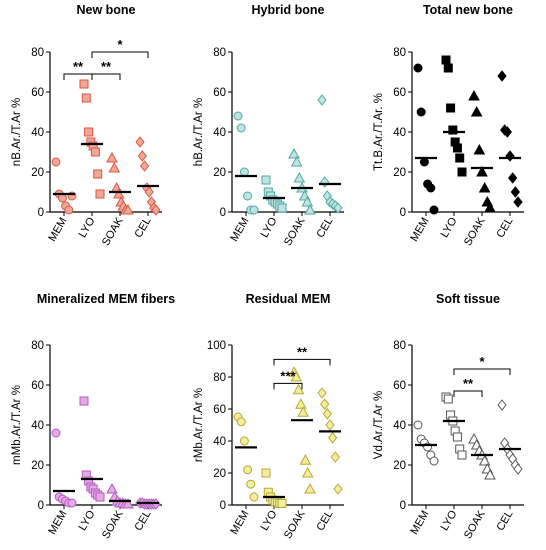  Describe the element at coordinates (288, 375) in the screenshot. I see `significance-label: ***` at that location.